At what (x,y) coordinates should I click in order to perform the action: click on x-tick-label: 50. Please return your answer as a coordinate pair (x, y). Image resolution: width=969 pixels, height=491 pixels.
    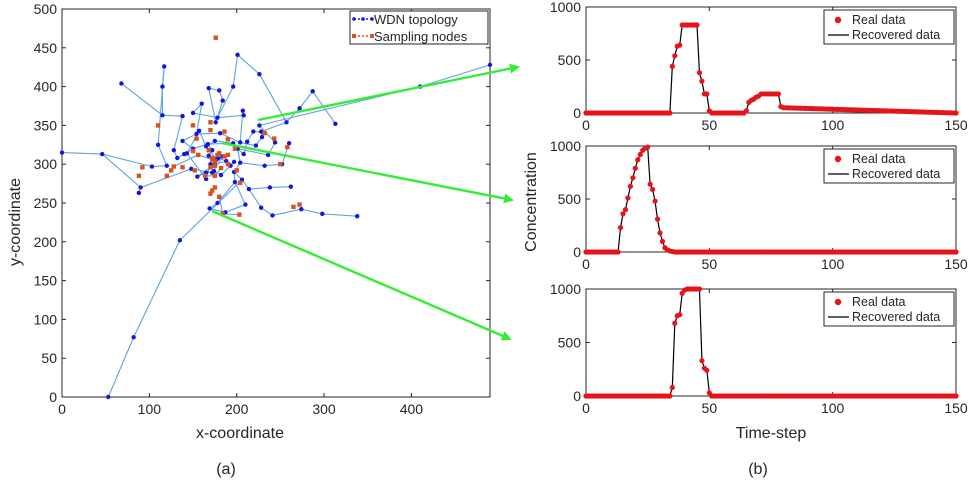
    Looking at the image, I should click on (710, 408).